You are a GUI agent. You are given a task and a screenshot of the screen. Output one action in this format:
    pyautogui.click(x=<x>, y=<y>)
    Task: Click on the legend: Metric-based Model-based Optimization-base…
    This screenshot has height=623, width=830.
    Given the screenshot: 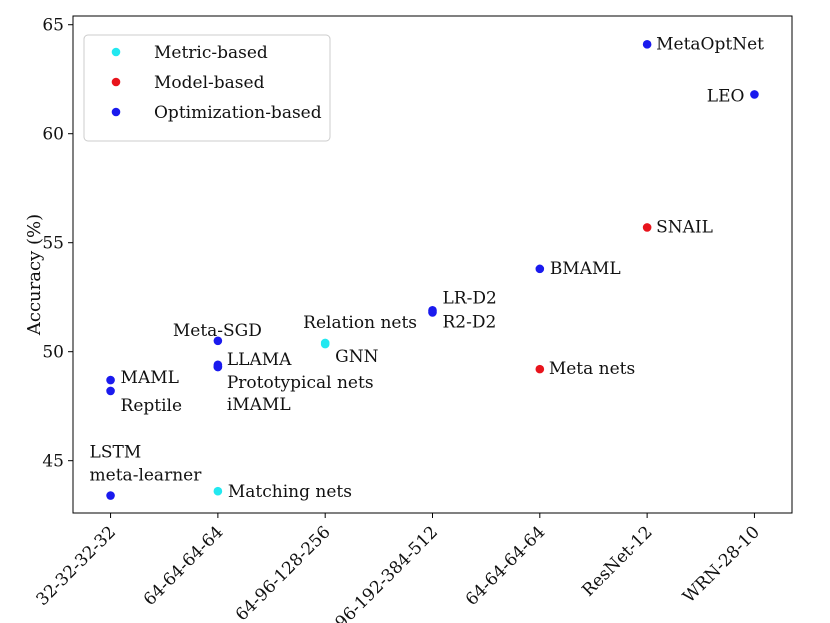 What is the action you would take?
    pyautogui.click(x=207, y=88)
    